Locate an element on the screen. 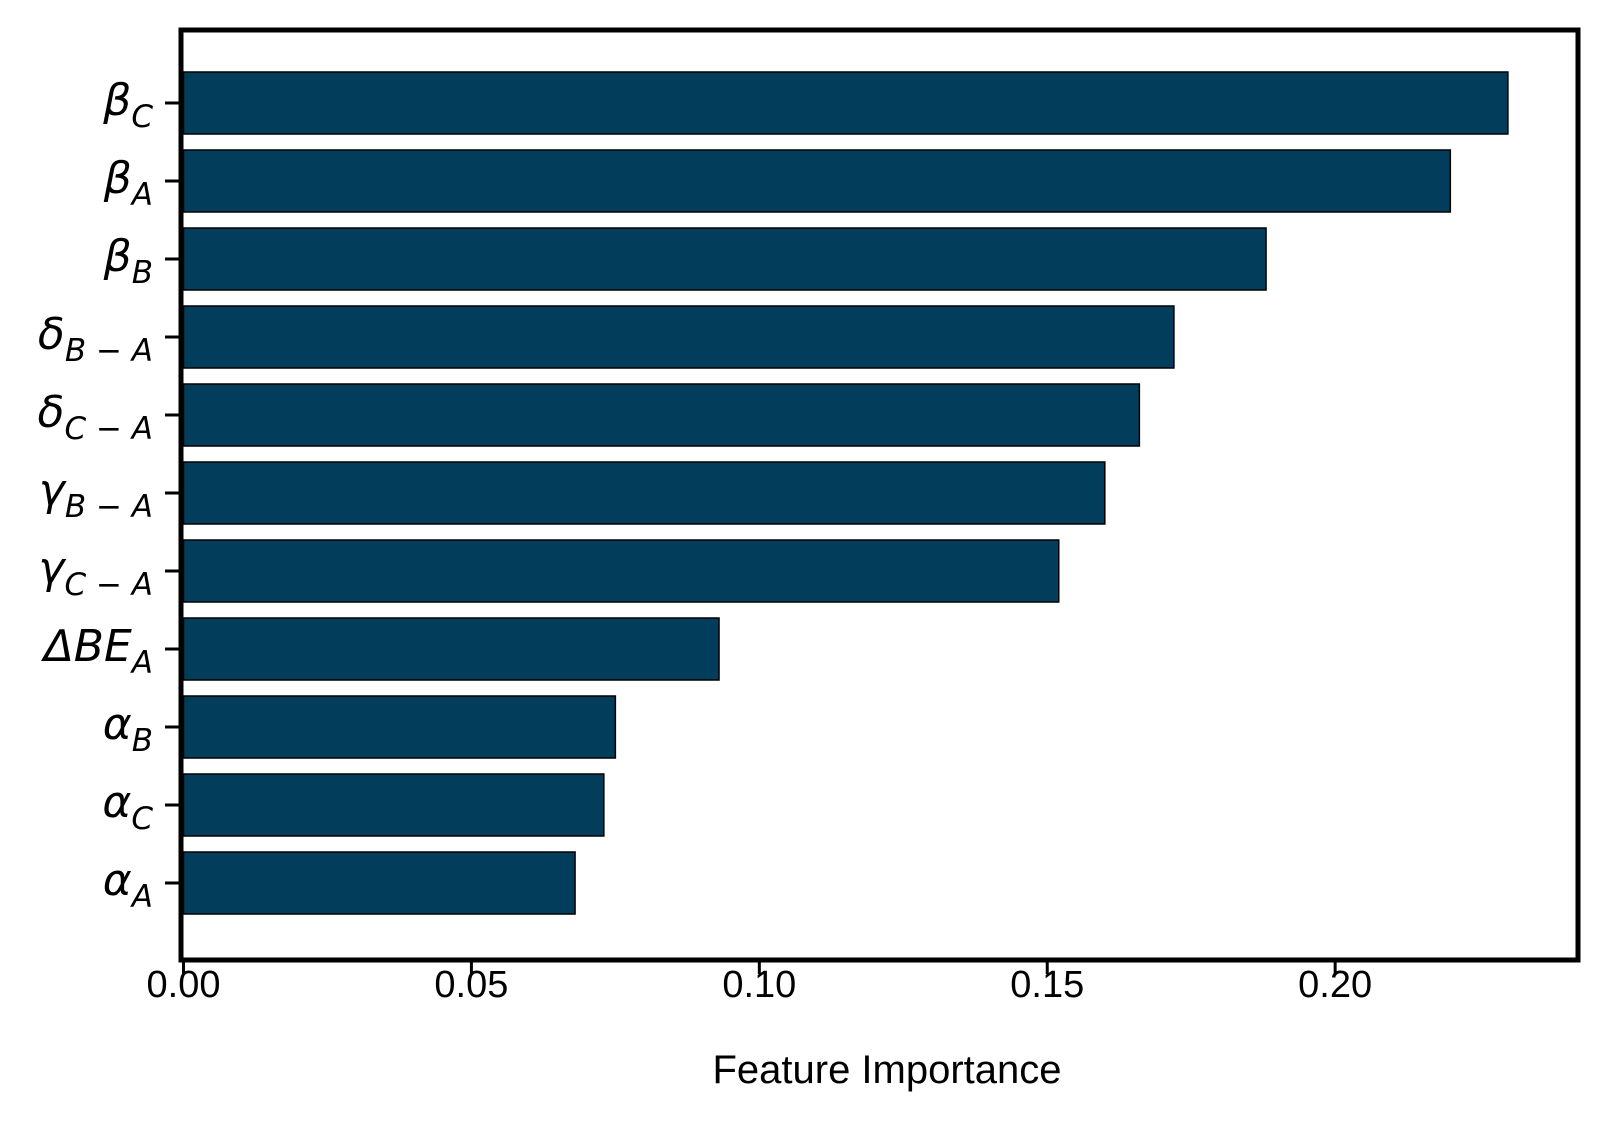 The height and width of the screenshot is (1121, 1607). y-tick-label-3: δB − A is located at coordinates (95, 339).